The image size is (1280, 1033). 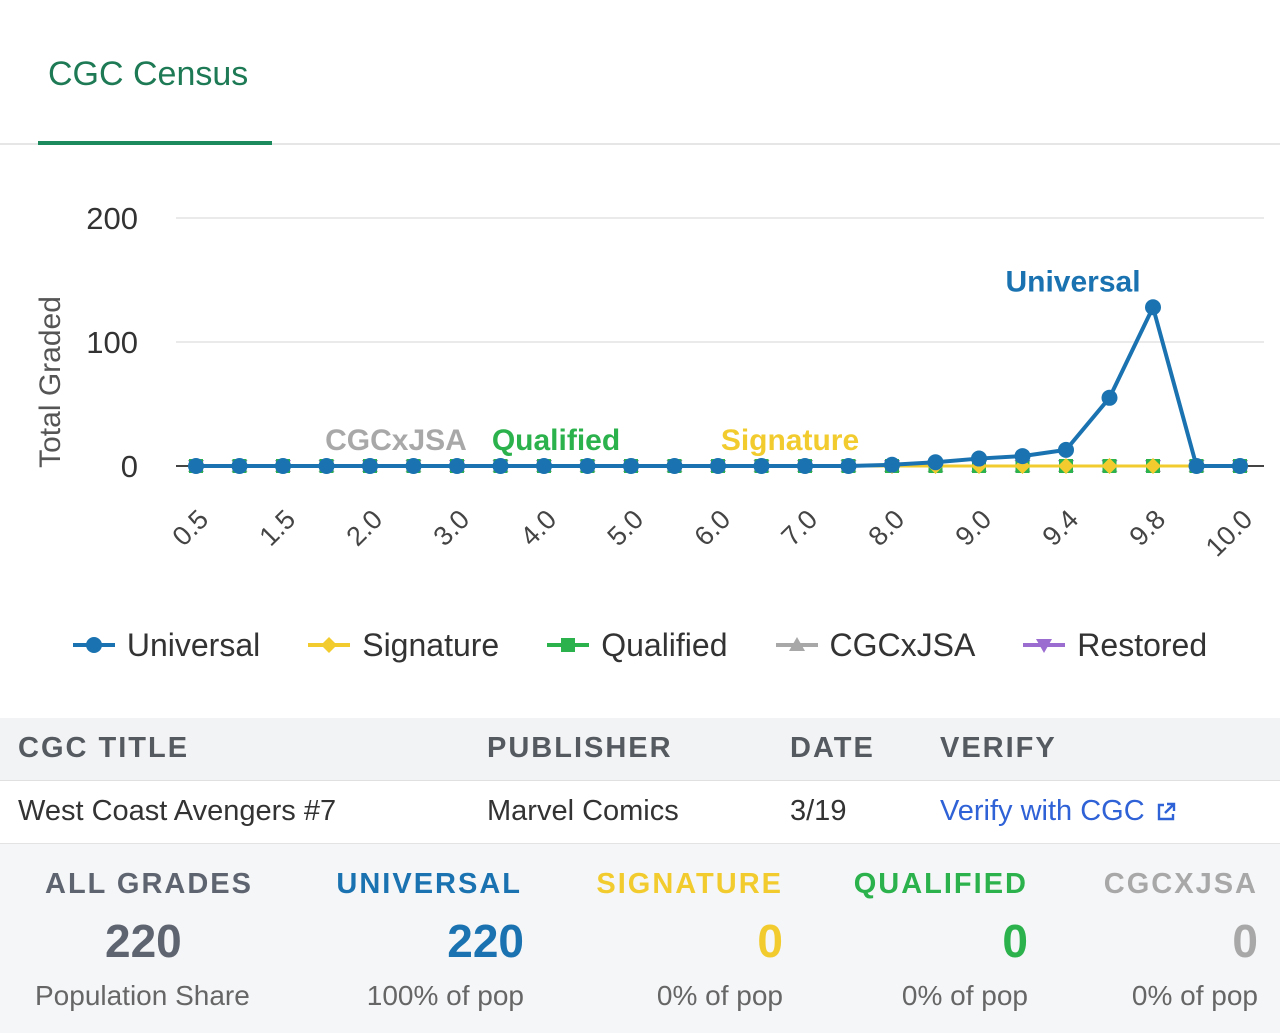 What do you see at coordinates (790, 440) in the screenshot?
I see `series-annotation: Signature` at bounding box center [790, 440].